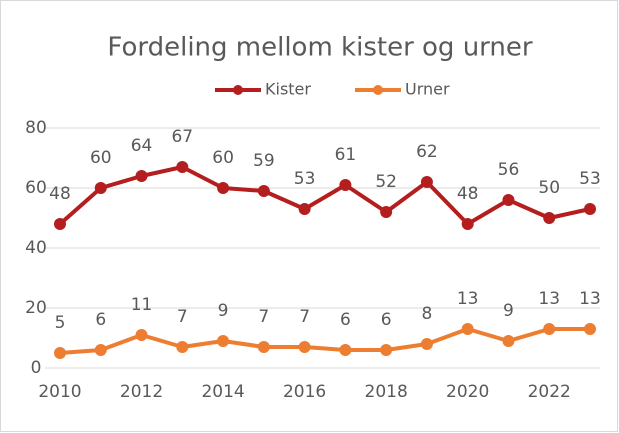  Describe the element at coordinates (467, 392) in the screenshot. I see `x-tick-label: 2020` at that location.